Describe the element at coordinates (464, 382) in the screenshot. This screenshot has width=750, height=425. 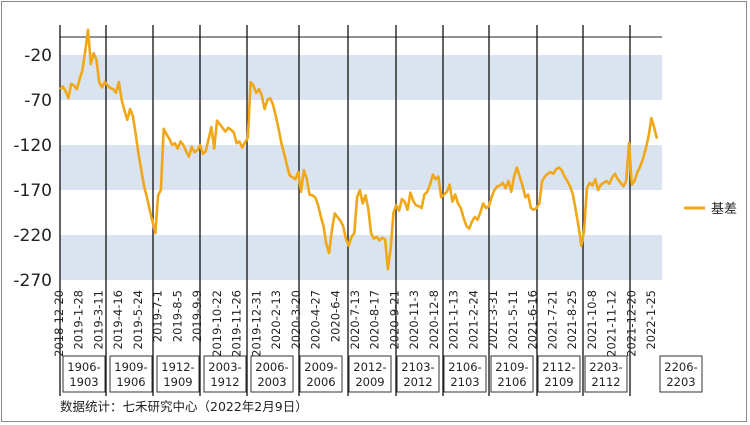
I see `contract-box-line2: 2103` at that location.